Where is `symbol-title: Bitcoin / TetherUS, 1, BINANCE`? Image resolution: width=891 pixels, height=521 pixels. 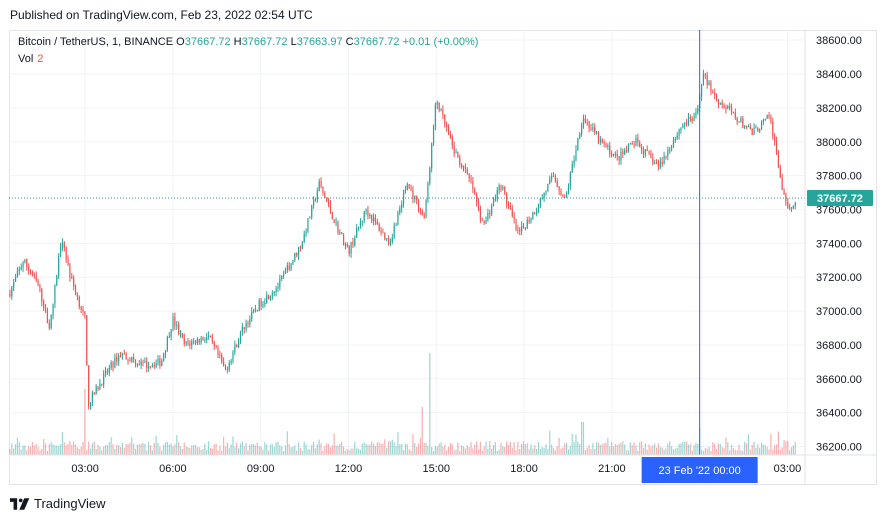 symbol-title: Bitcoin / TetherUS, 1, BINANCE is located at coordinates (96, 42).